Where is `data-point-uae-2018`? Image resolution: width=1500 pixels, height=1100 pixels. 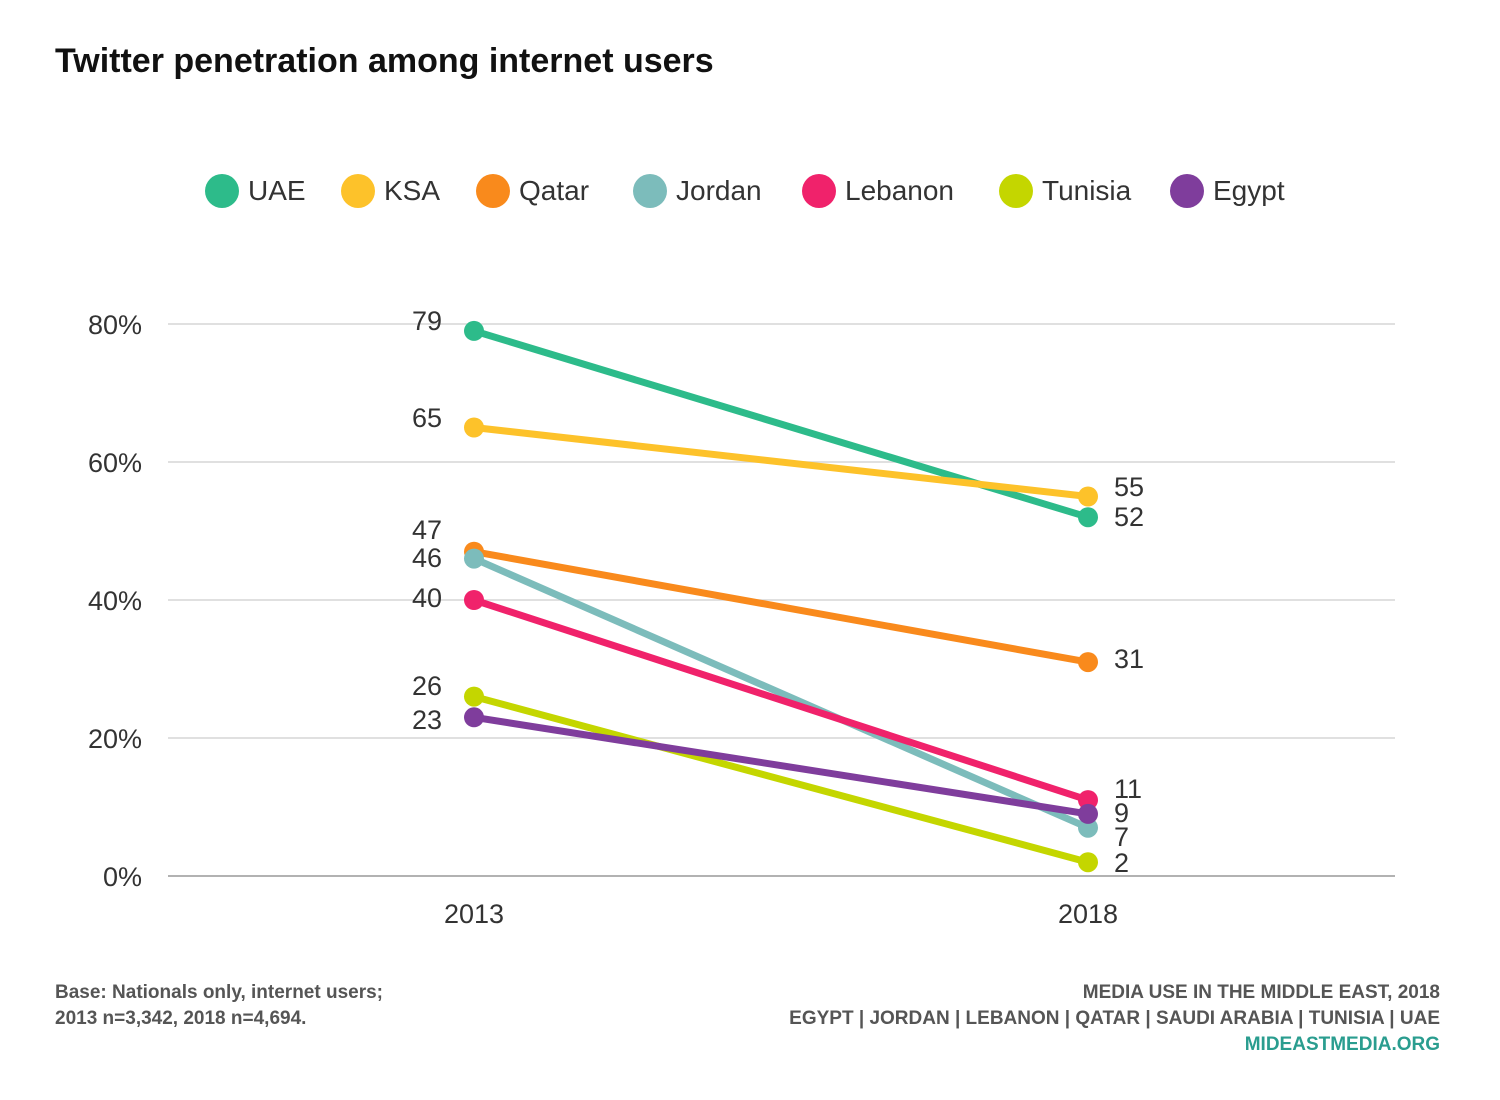
data-point-uae-2018 is located at coordinates (1088, 517).